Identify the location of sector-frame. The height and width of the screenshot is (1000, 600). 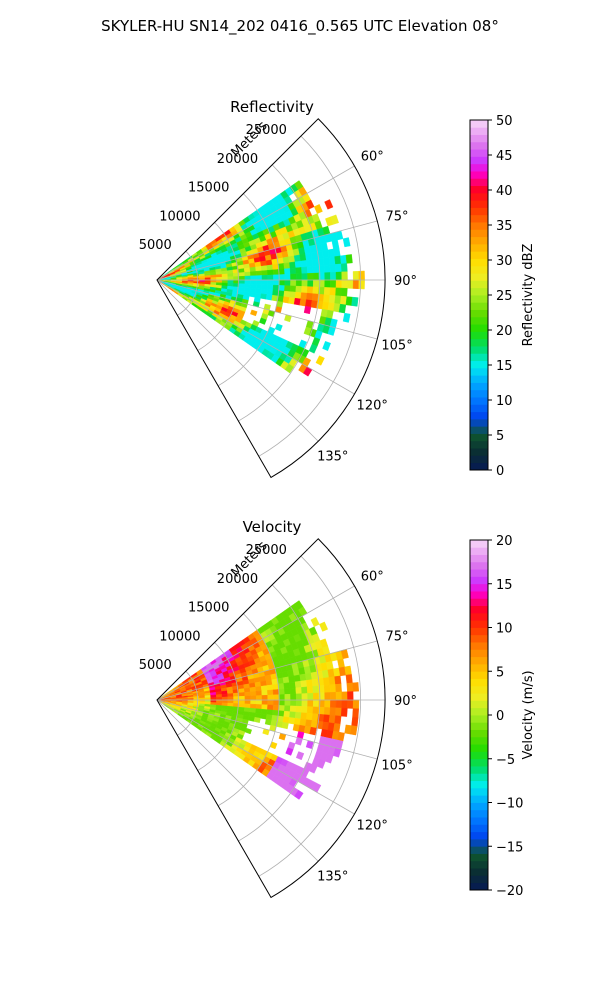
(271, 298).